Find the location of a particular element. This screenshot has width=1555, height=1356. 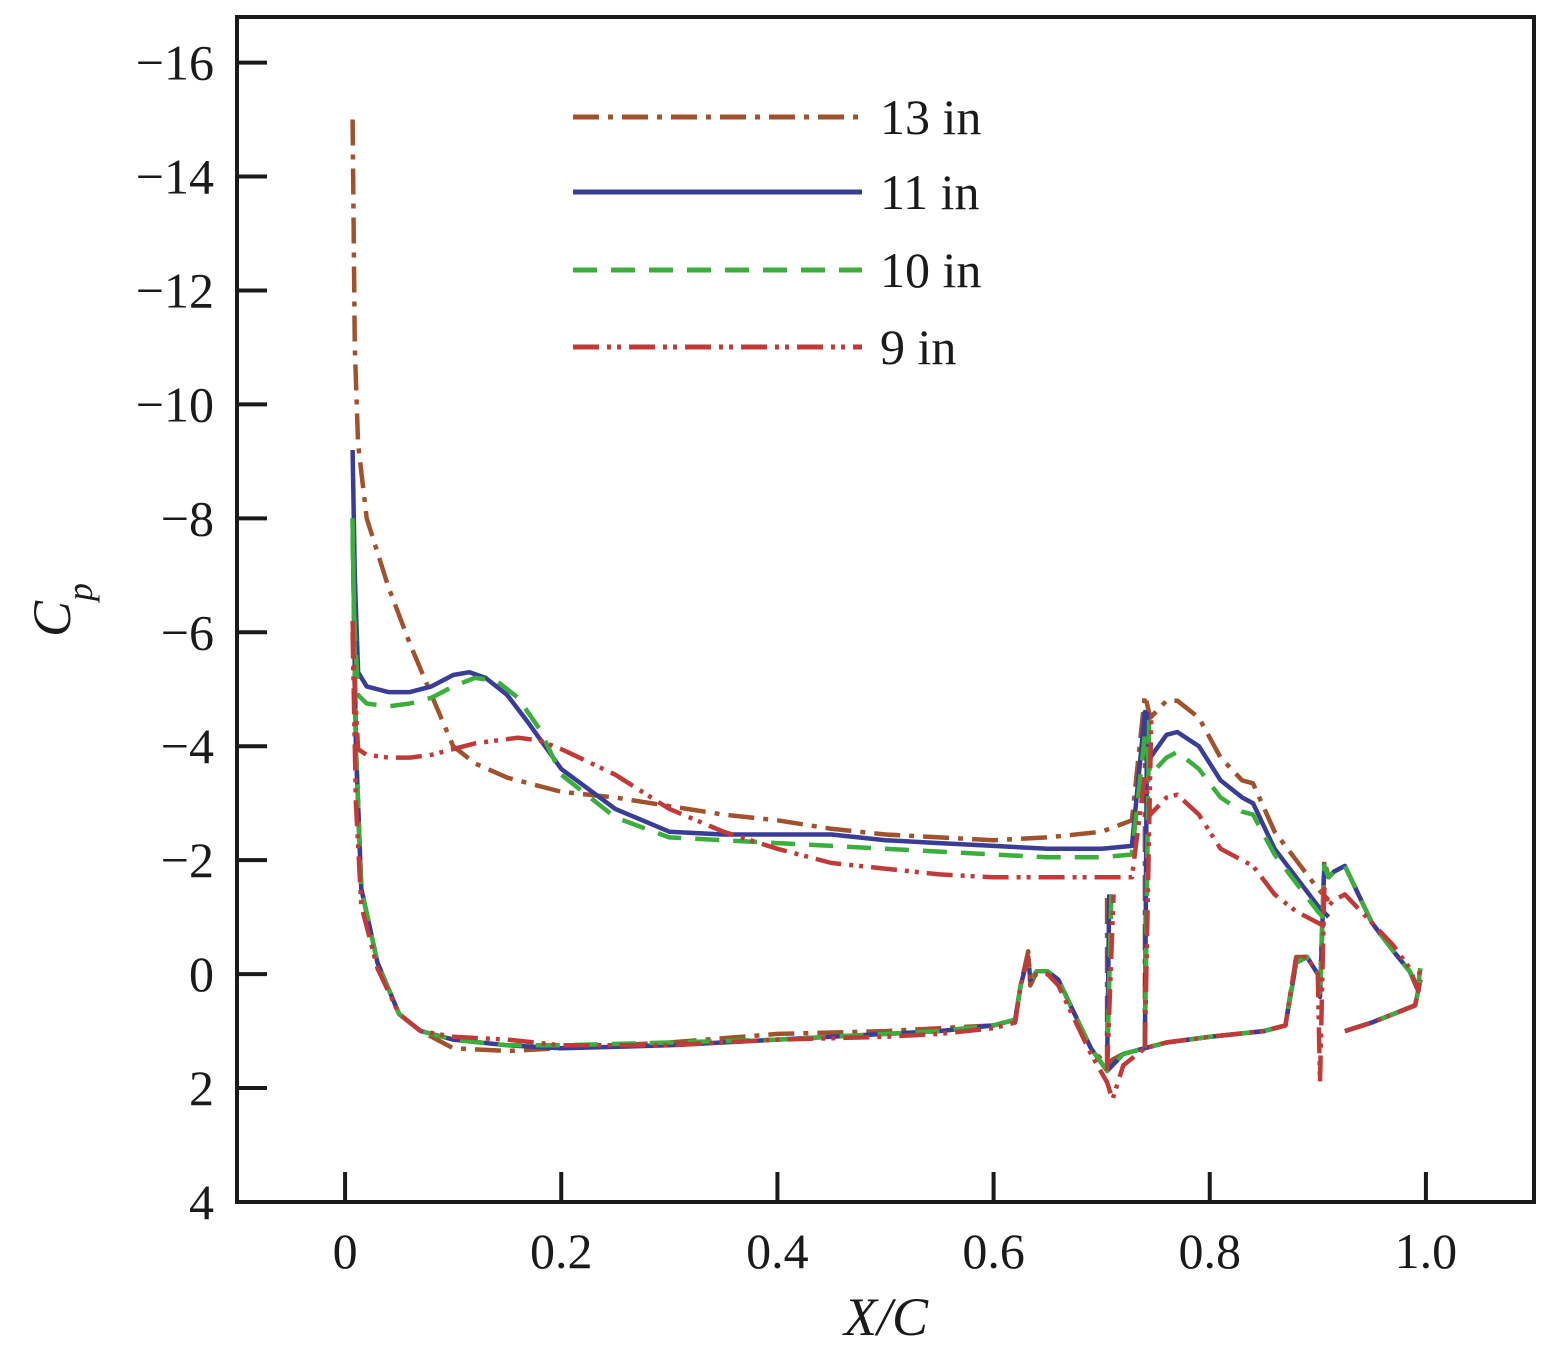

y-tick-label-4: −8 is located at coordinates (187, 518).